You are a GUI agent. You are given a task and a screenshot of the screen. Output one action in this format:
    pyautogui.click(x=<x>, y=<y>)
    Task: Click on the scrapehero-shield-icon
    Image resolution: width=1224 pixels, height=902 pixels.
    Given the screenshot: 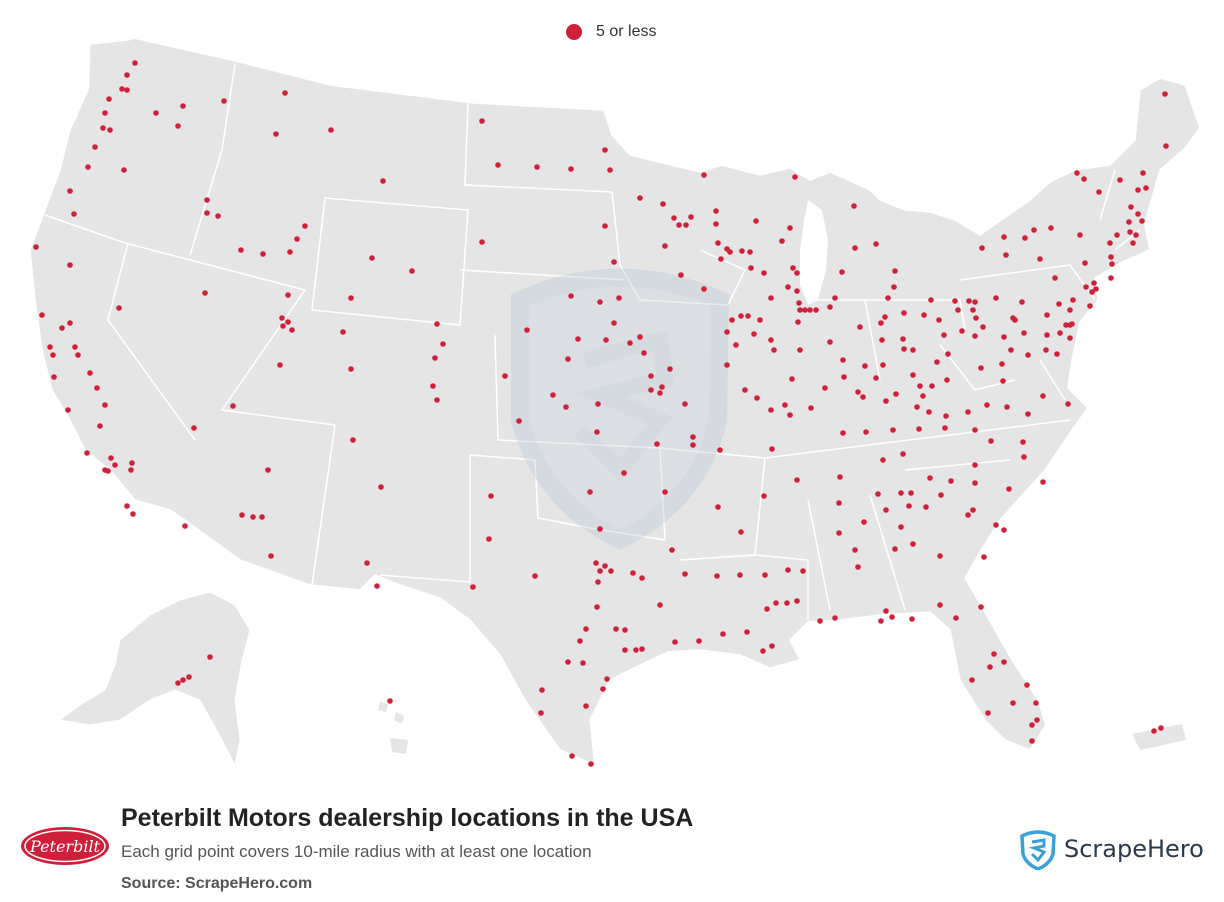 What is the action you would take?
    pyautogui.click(x=1038, y=850)
    